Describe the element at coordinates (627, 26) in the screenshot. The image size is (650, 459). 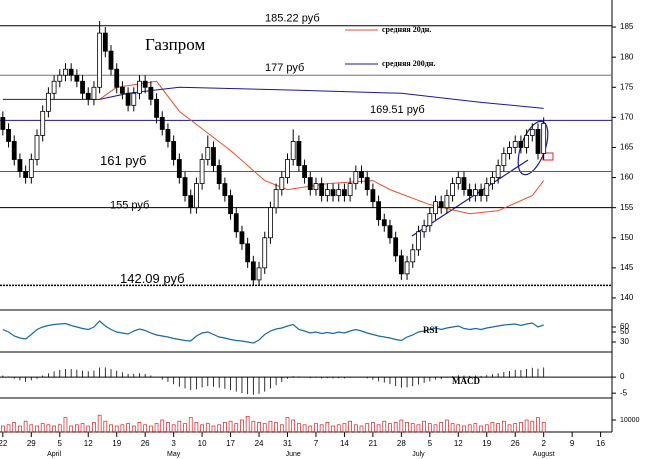
I see `y-tick-label: 185` at that location.